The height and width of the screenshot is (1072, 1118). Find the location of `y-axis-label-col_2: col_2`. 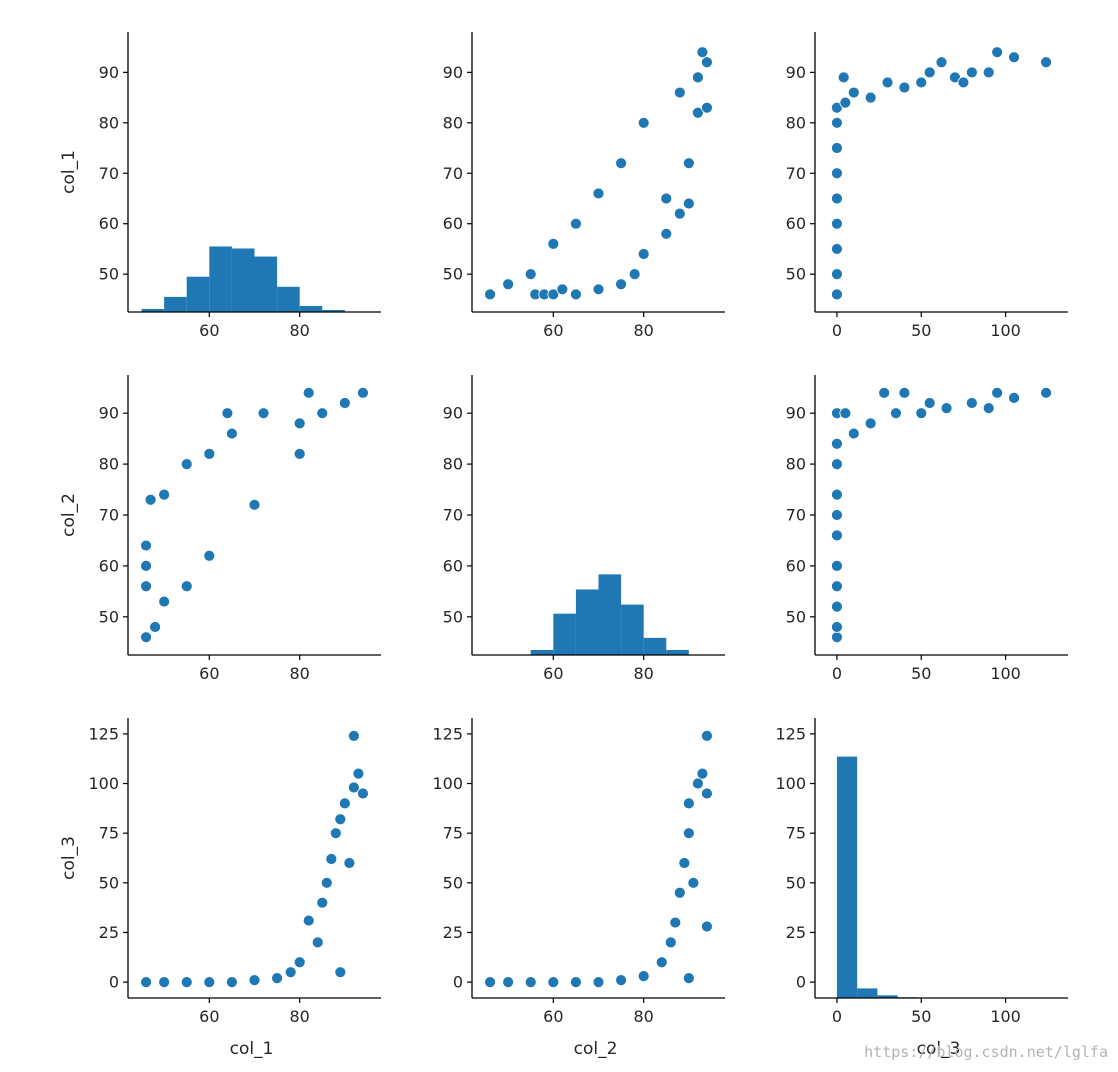

y-axis-label-col_2: col_2 is located at coordinates (69, 515).